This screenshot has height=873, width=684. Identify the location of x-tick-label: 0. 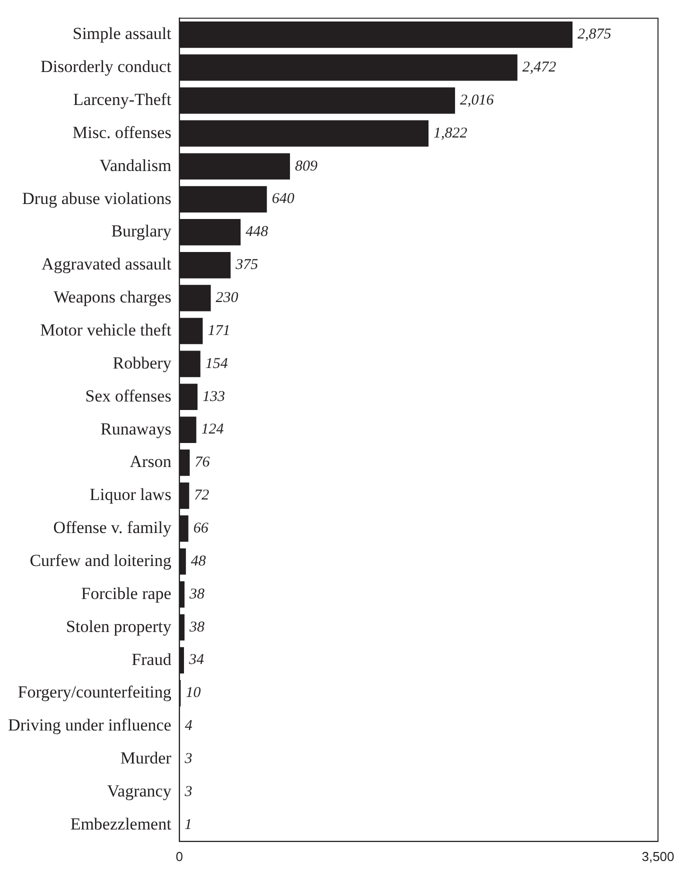
(179, 856).